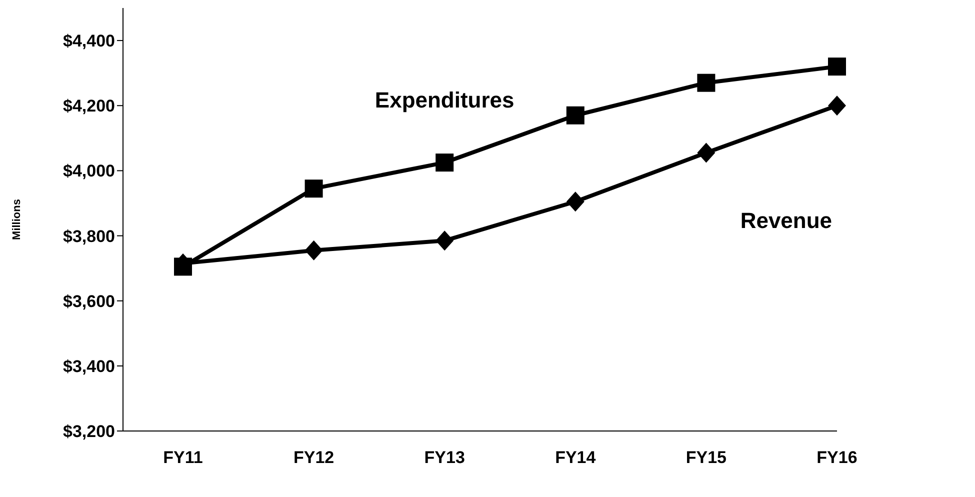  Describe the element at coordinates (183, 458) in the screenshot. I see `x-tick-label: FY11` at that location.